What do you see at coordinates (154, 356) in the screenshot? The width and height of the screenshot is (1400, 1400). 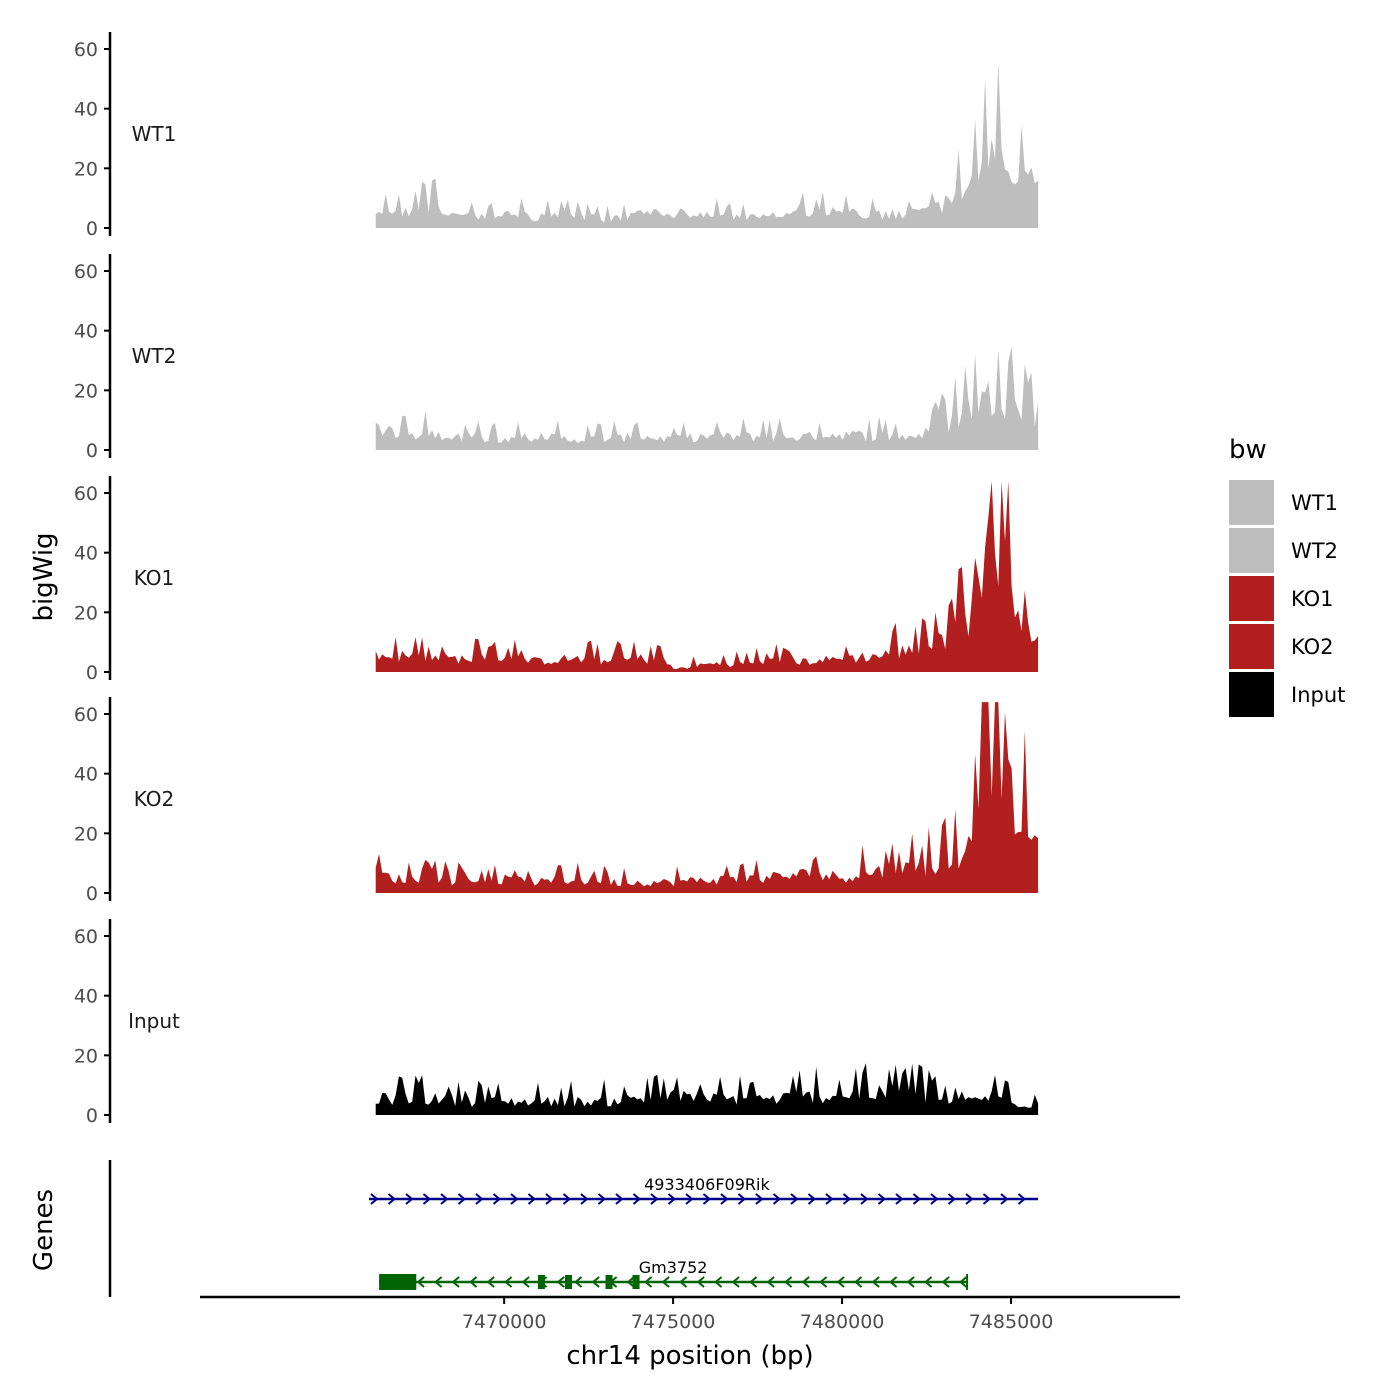 I see `track-label-wt2: WT2` at bounding box center [154, 356].